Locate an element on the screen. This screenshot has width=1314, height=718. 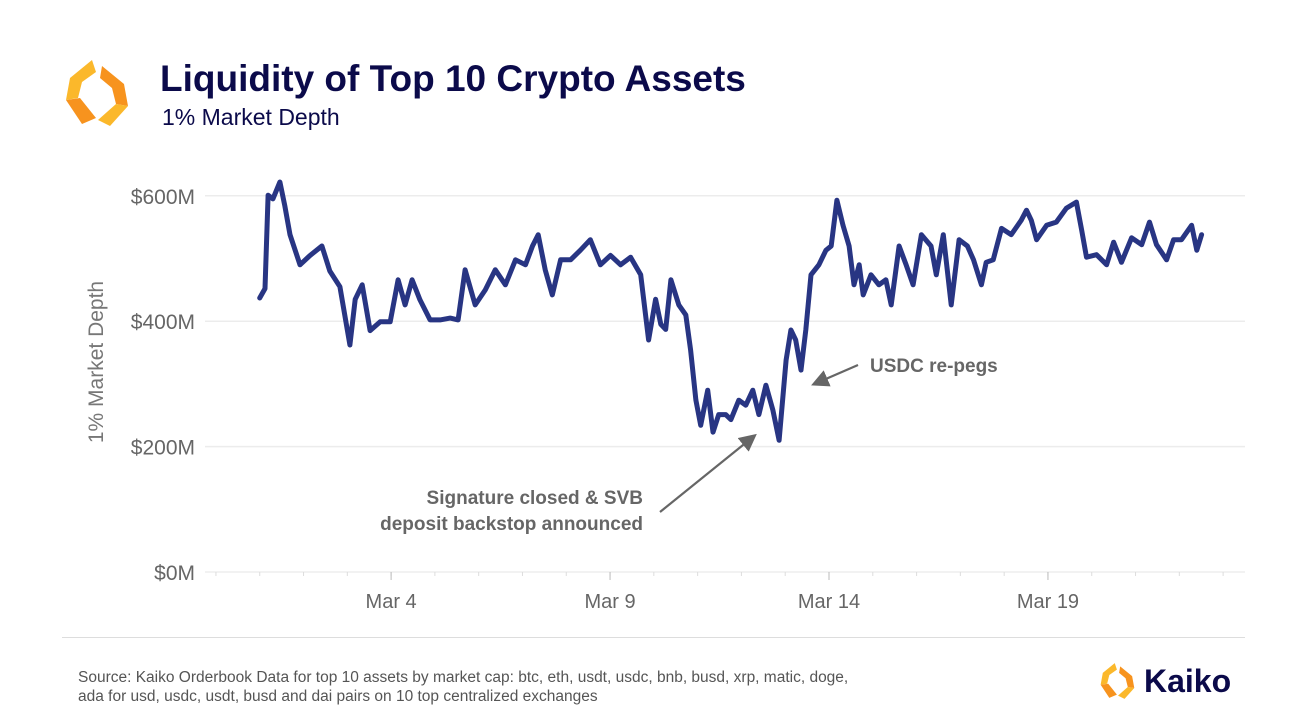
annotation-svb-line: Signature closed & SVB is located at coordinates (535, 498).